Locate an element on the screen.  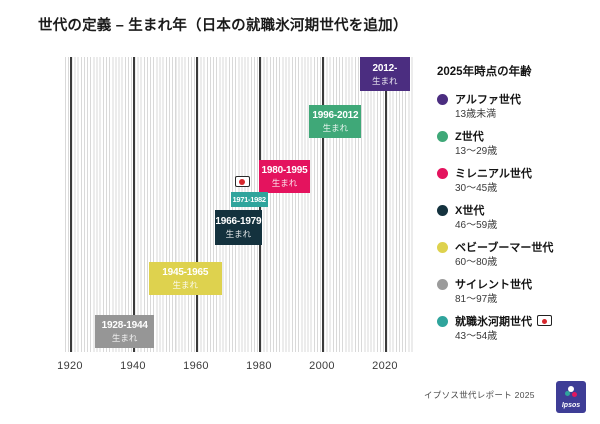
ipsos-logo: Ipsos is located at coordinates (571, 397).